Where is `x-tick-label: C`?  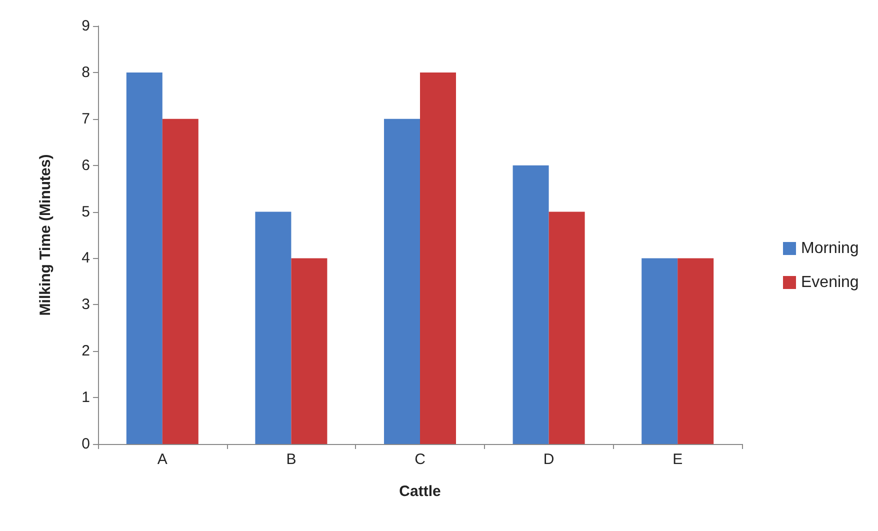
x-tick-label: C is located at coordinates (420, 459).